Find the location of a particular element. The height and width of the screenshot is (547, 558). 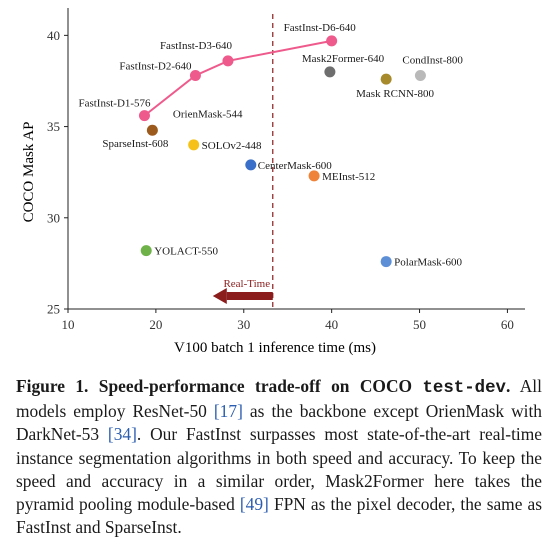

x-axis-label: V100 batch 1 inference time (ms) is located at coordinates (275, 348).